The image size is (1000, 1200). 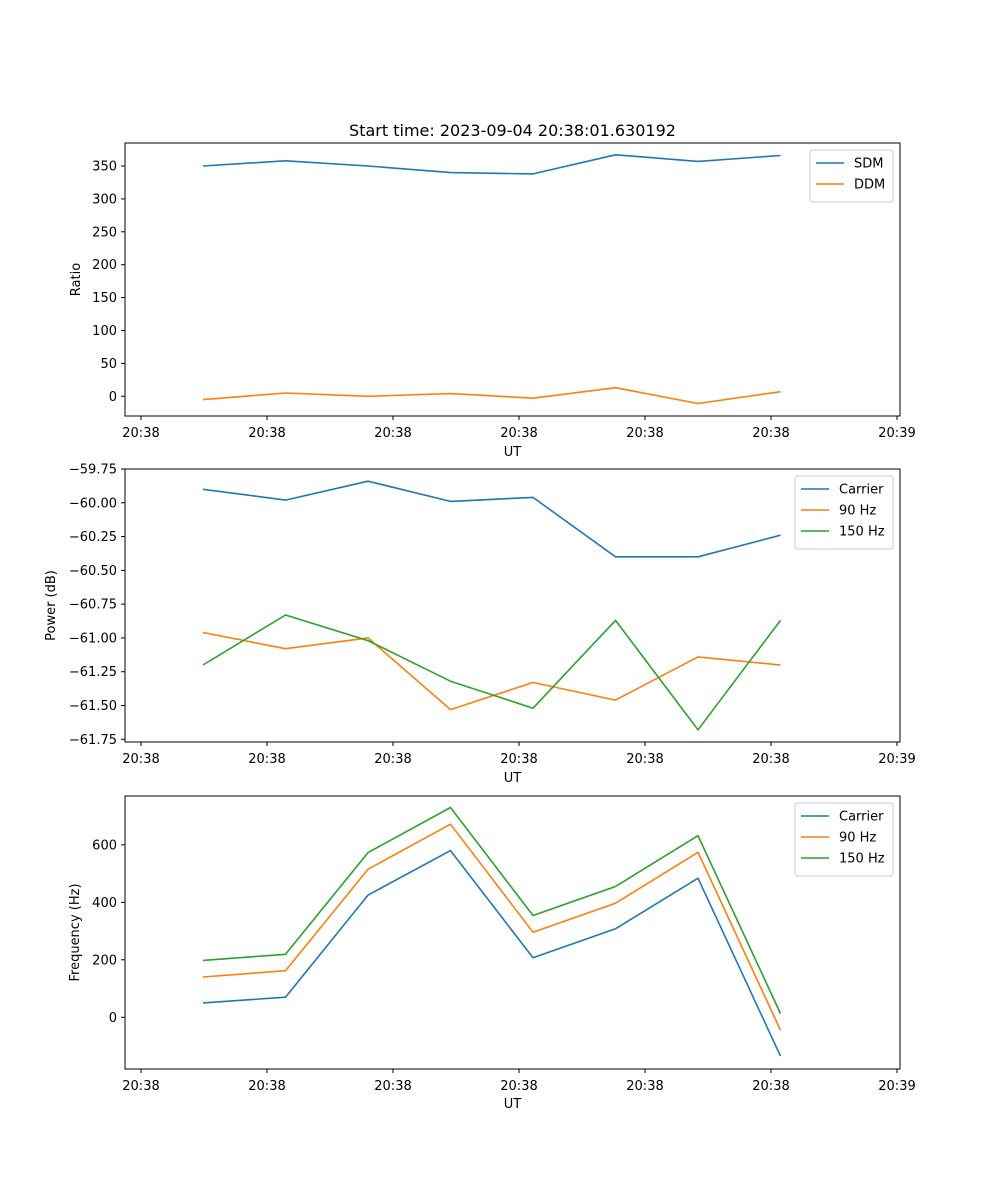 What do you see at coordinates (93, 470) in the screenshot?
I see `y-tick-label: −59.75` at bounding box center [93, 470].